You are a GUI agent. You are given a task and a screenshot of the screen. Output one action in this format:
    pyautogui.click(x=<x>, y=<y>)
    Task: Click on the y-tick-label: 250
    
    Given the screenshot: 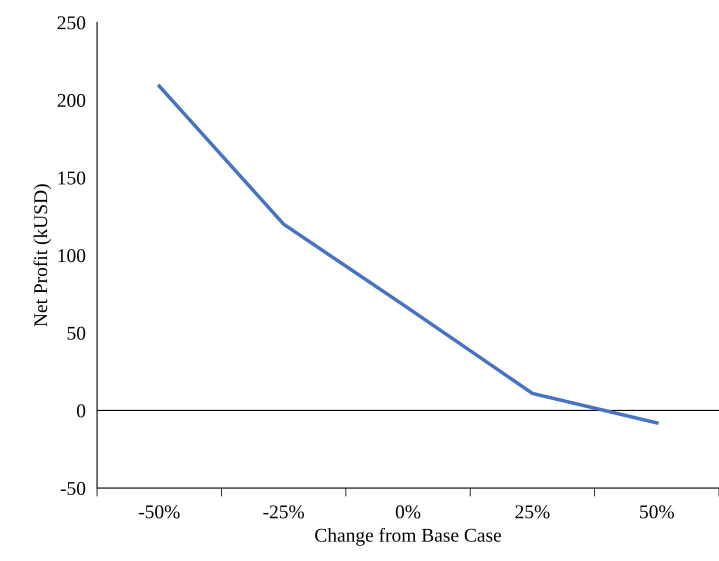 What is the action you would take?
    pyautogui.click(x=72, y=23)
    